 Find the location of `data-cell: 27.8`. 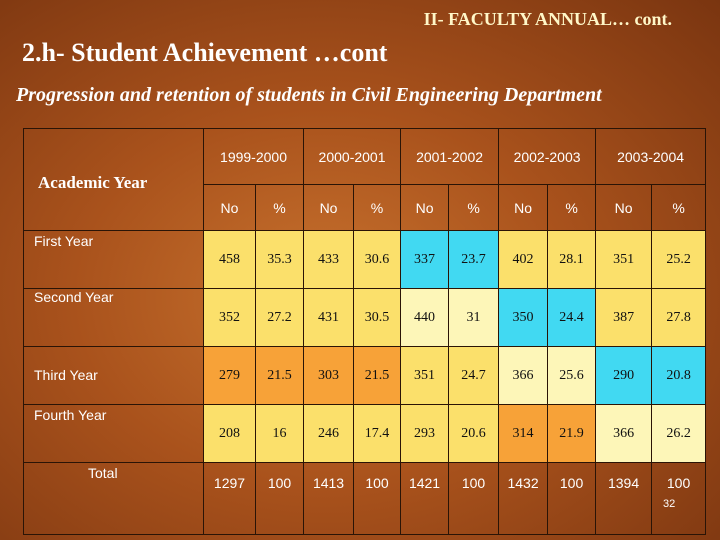

data-cell: 27.8 is located at coordinates (679, 317).